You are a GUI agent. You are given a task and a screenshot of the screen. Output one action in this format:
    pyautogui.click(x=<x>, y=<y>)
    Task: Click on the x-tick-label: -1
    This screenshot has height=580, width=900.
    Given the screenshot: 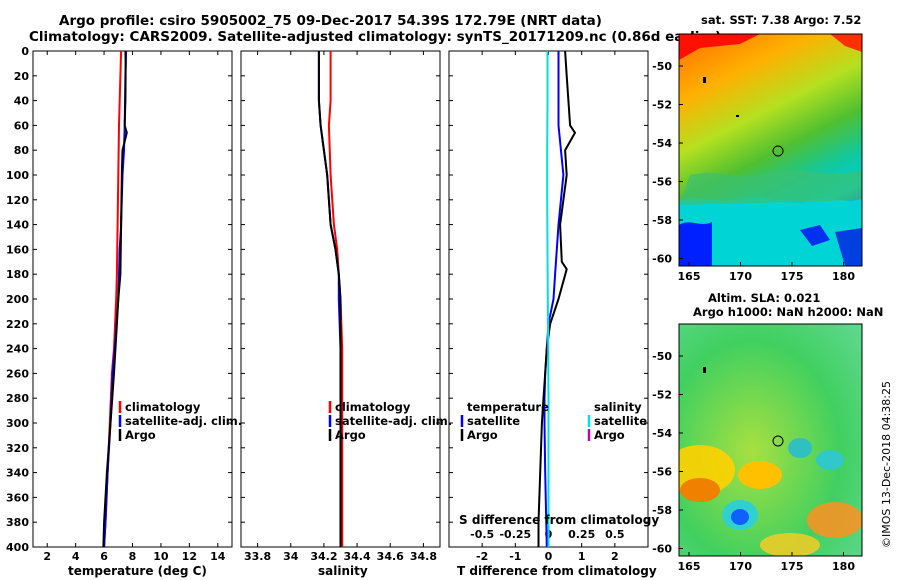 What is the action you would take?
    pyautogui.click(x=515, y=556)
    